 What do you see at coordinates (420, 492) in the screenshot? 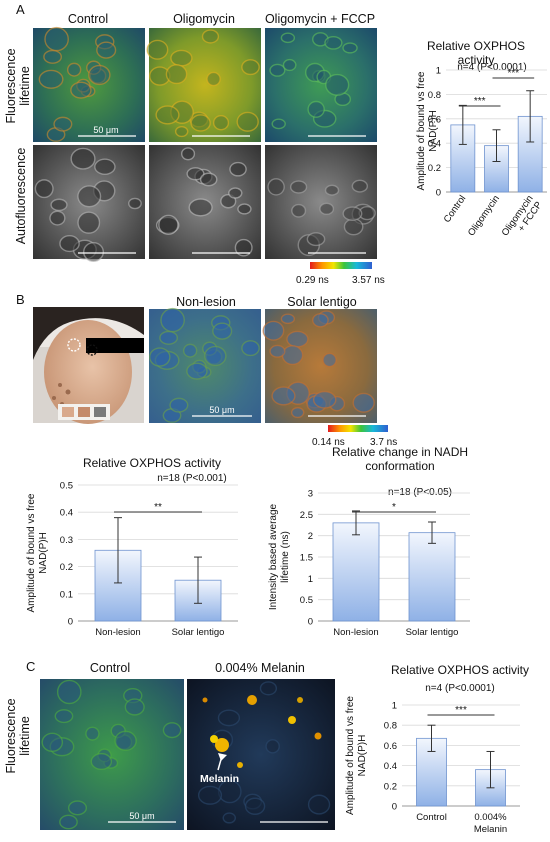
I see `chart-stat: n=18 (P<0.05)` at bounding box center [420, 492].